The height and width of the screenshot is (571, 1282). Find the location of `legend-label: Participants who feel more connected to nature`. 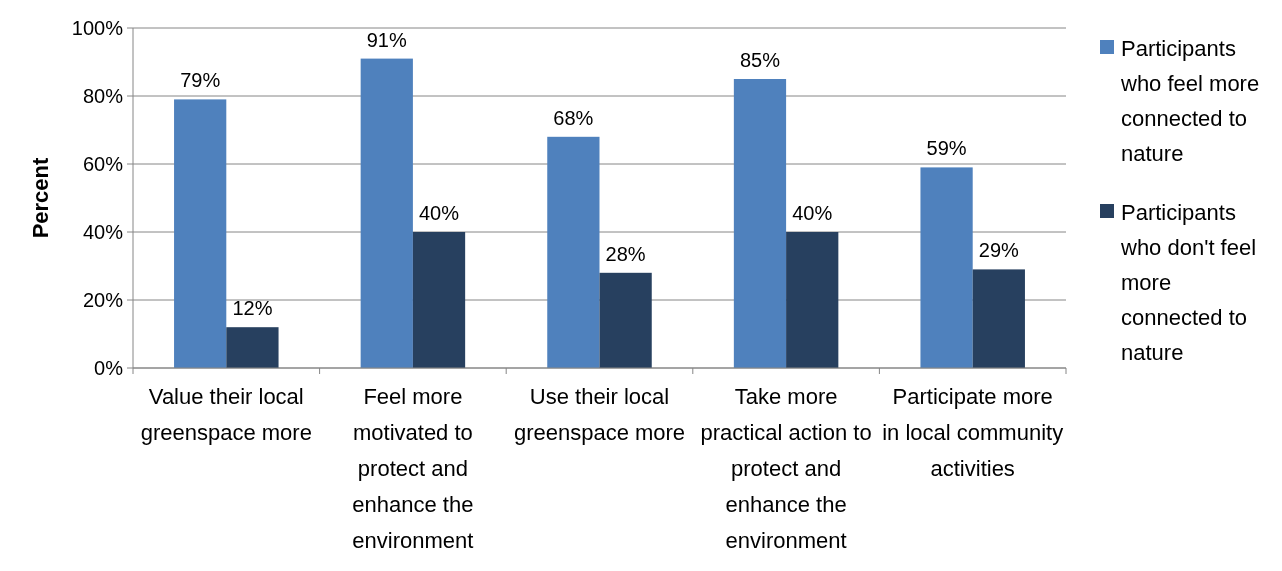

legend-label: Participants who feel more connected to nature is located at coordinates (1190, 100).